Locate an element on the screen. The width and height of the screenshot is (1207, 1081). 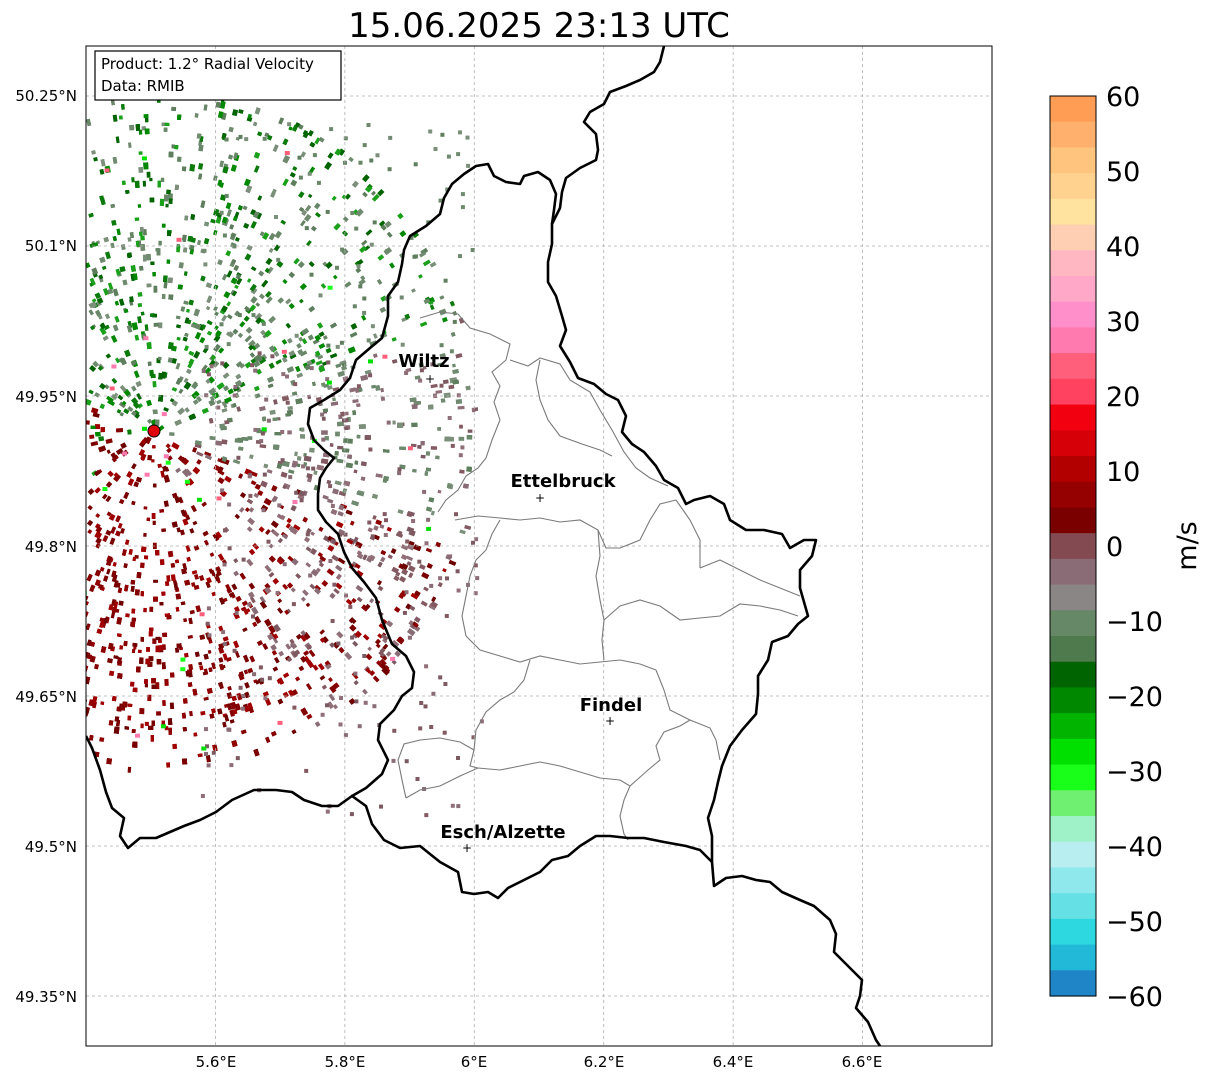
city-label: Esch/Alzette is located at coordinates (502, 832).